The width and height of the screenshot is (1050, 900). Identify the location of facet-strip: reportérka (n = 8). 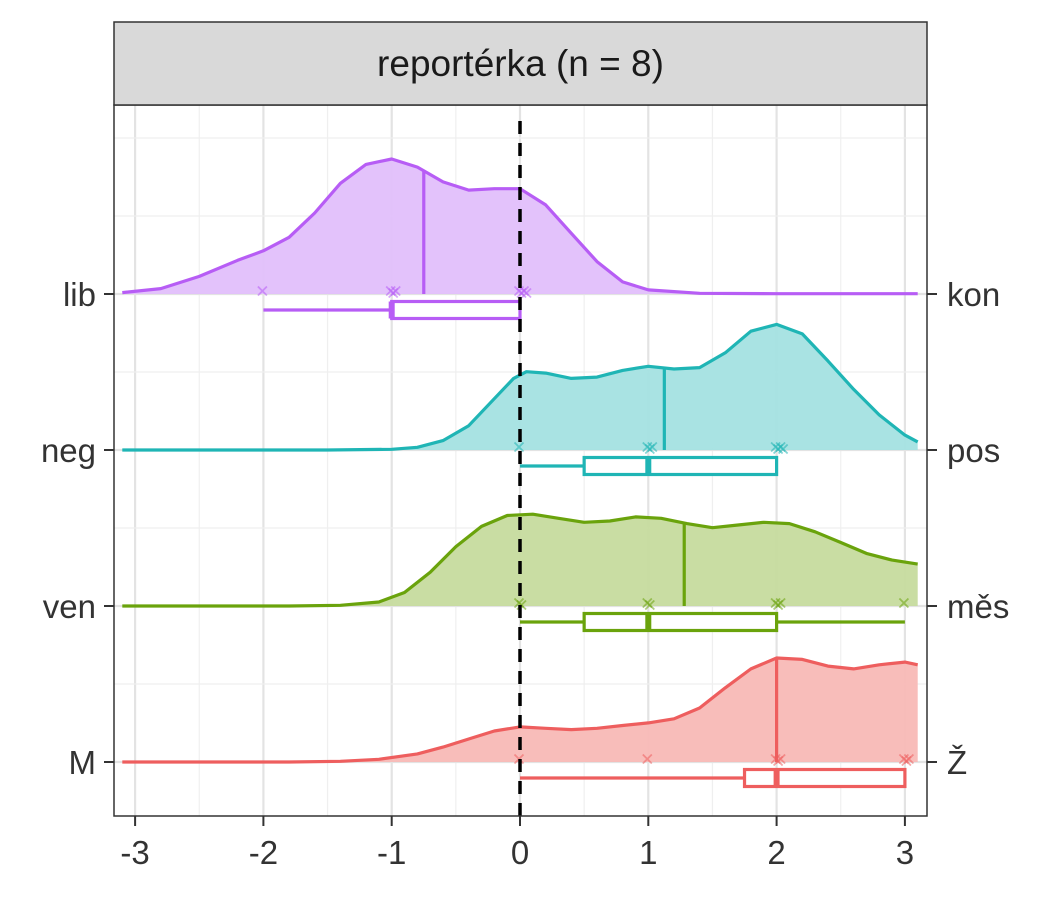
(520, 63).